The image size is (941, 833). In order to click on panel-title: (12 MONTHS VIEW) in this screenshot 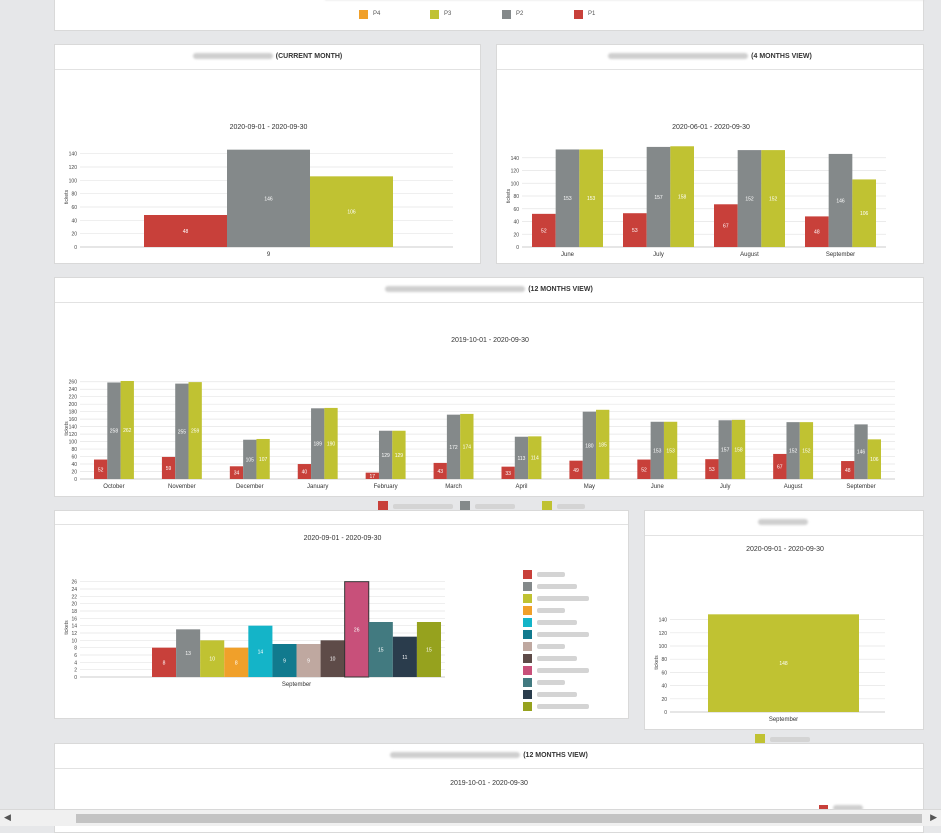, I will do `click(489, 756)`.